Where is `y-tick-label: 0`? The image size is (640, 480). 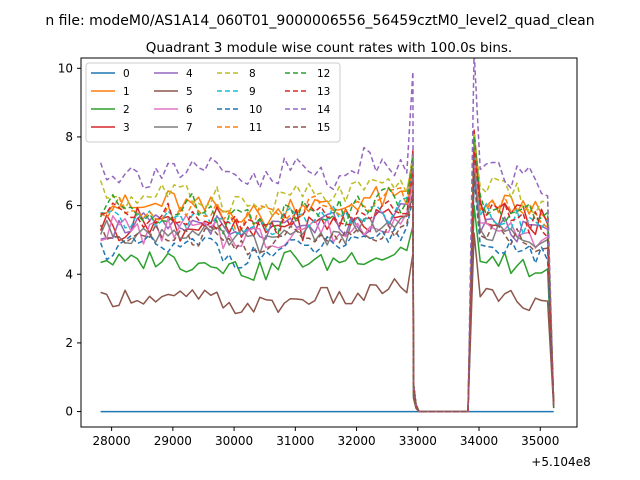 y-tick-label: 0 is located at coordinates (69, 412).